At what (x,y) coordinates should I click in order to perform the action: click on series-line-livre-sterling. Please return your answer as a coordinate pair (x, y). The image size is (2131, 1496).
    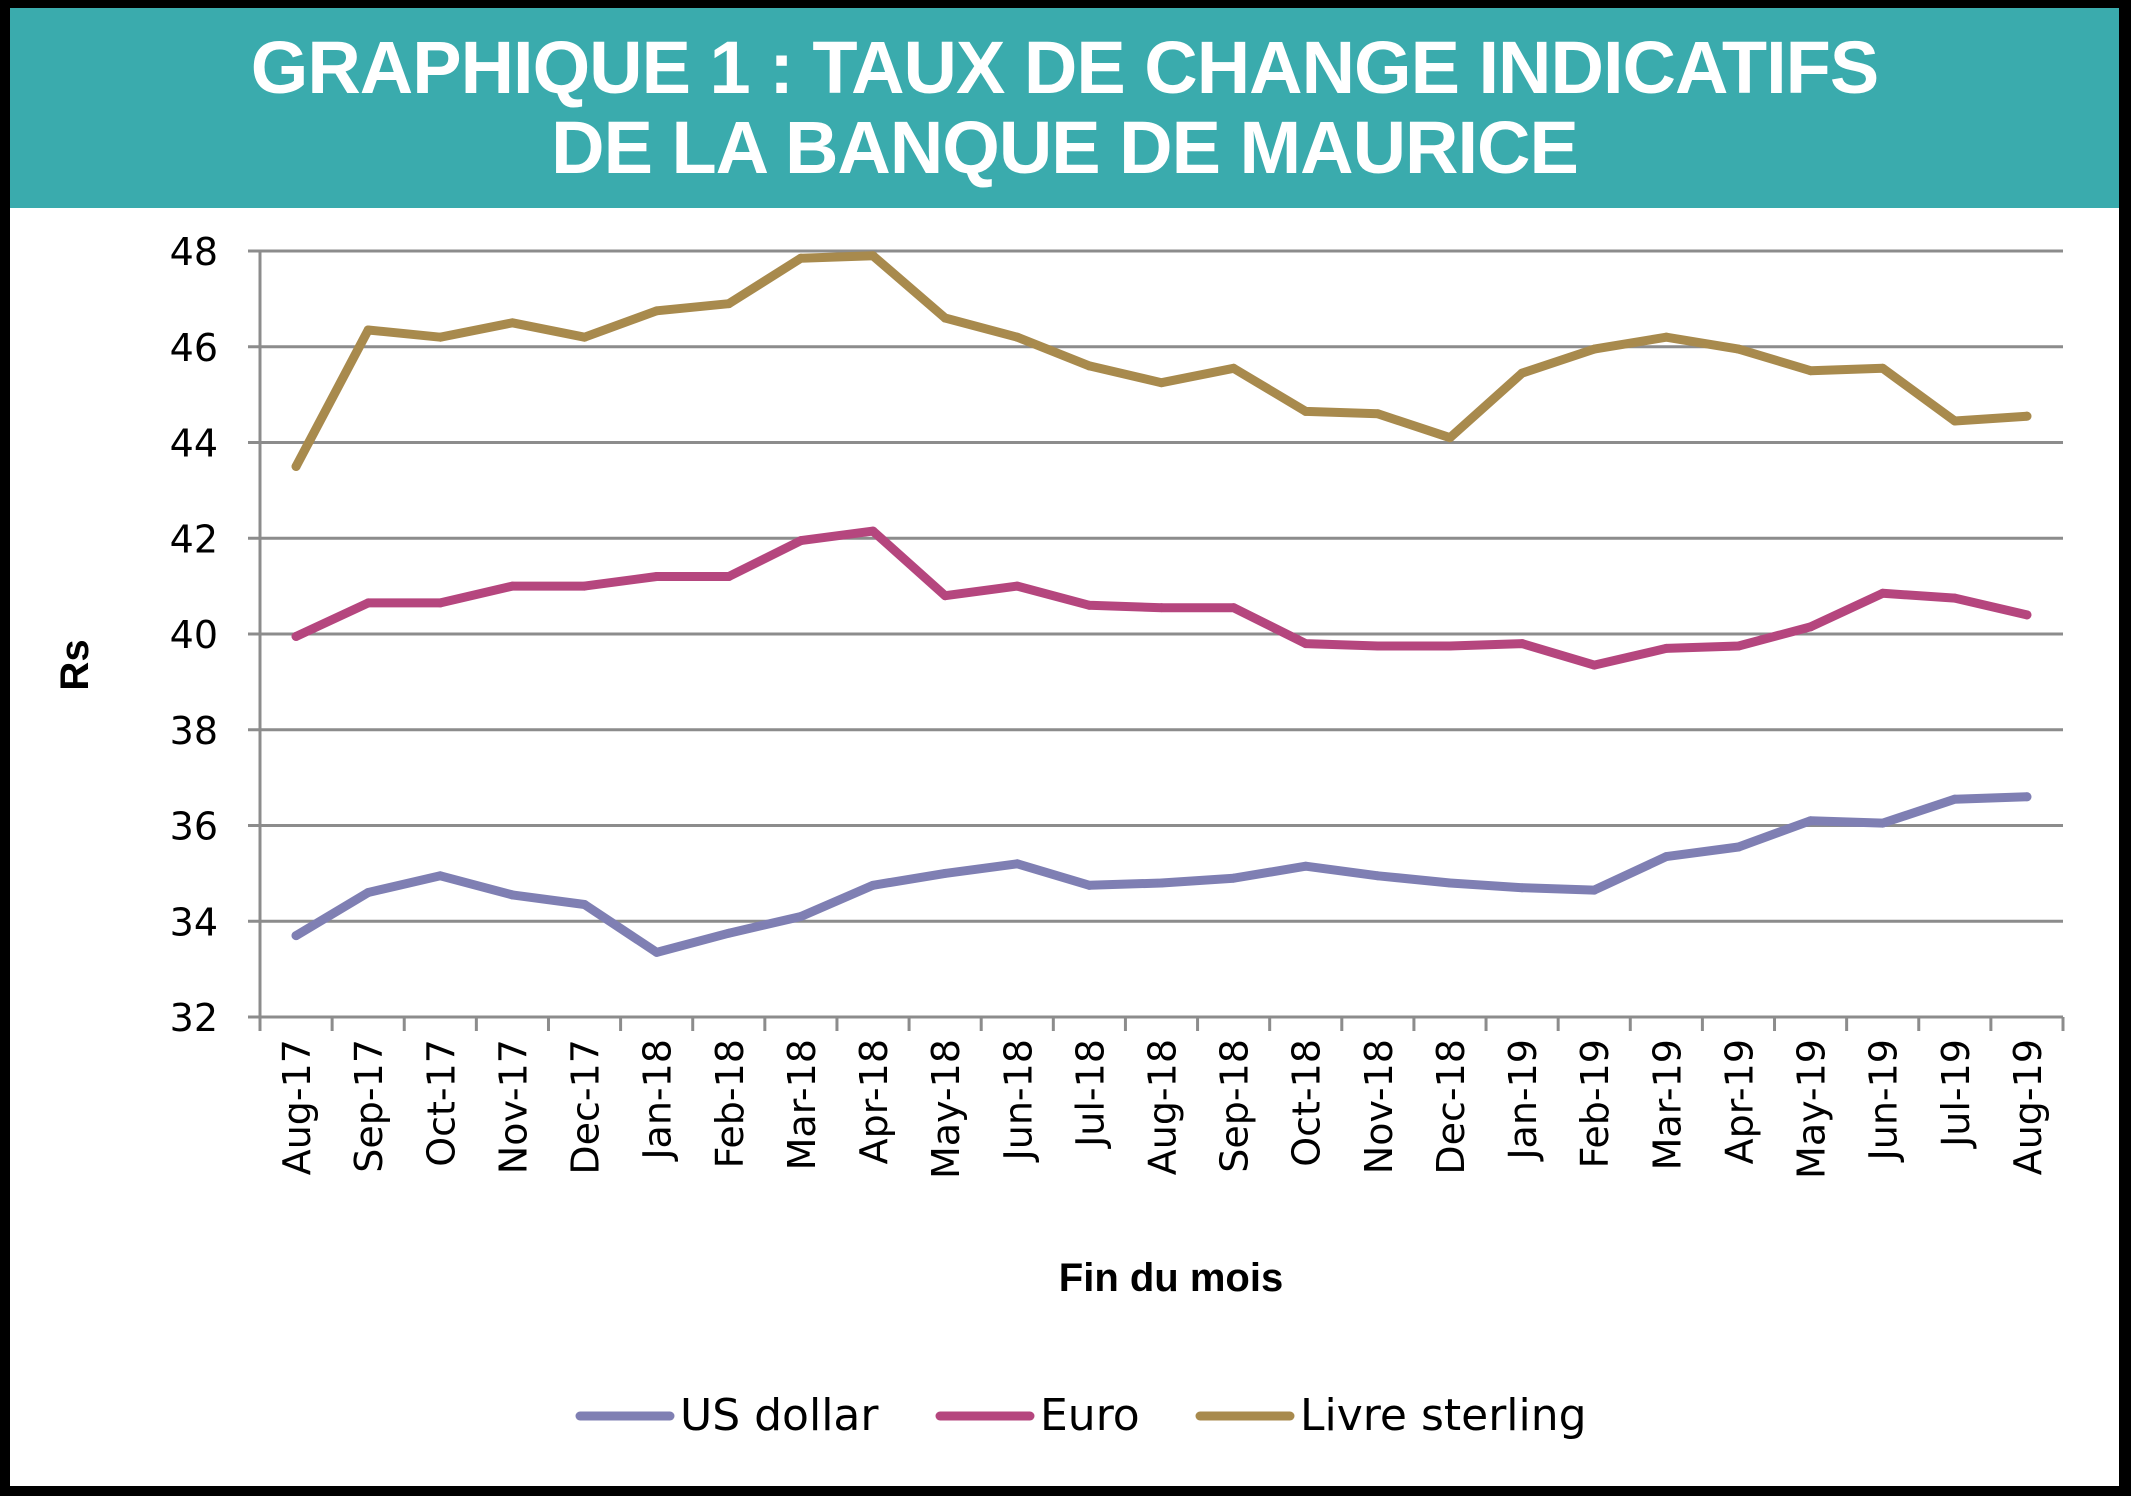
    Looking at the image, I should click on (1161, 361).